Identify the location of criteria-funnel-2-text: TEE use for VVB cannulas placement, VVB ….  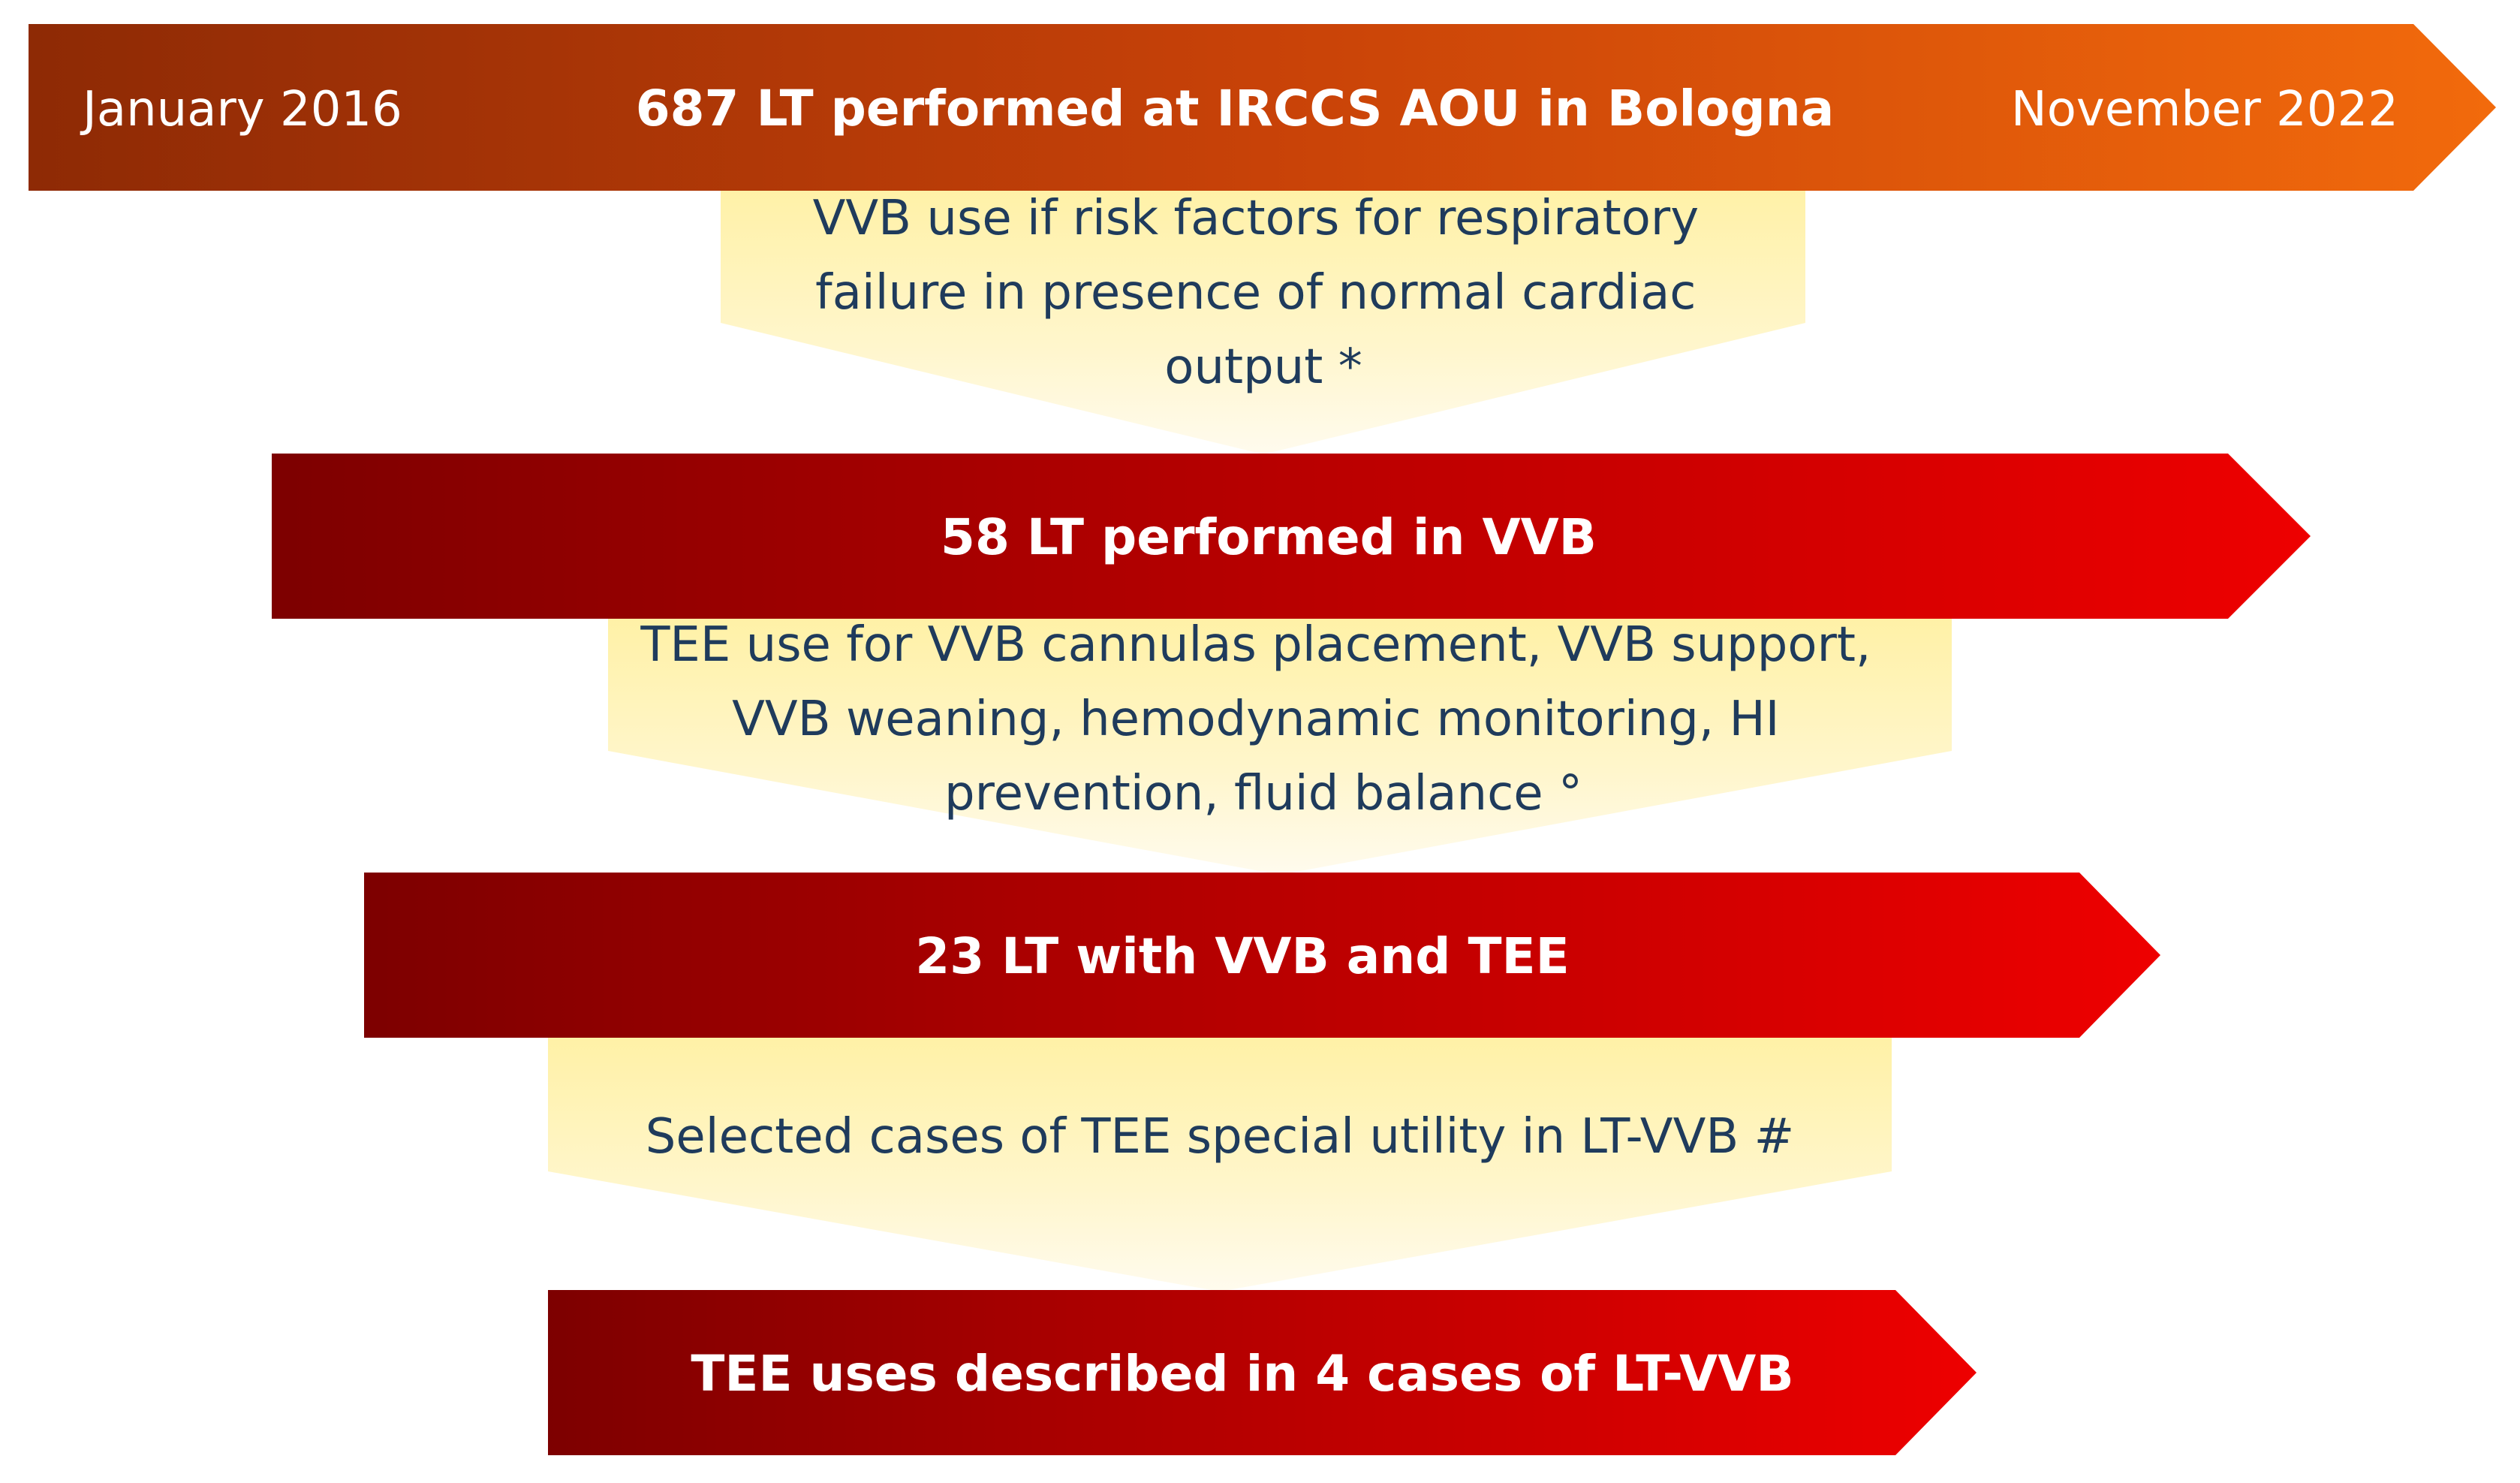
(1263, 719).